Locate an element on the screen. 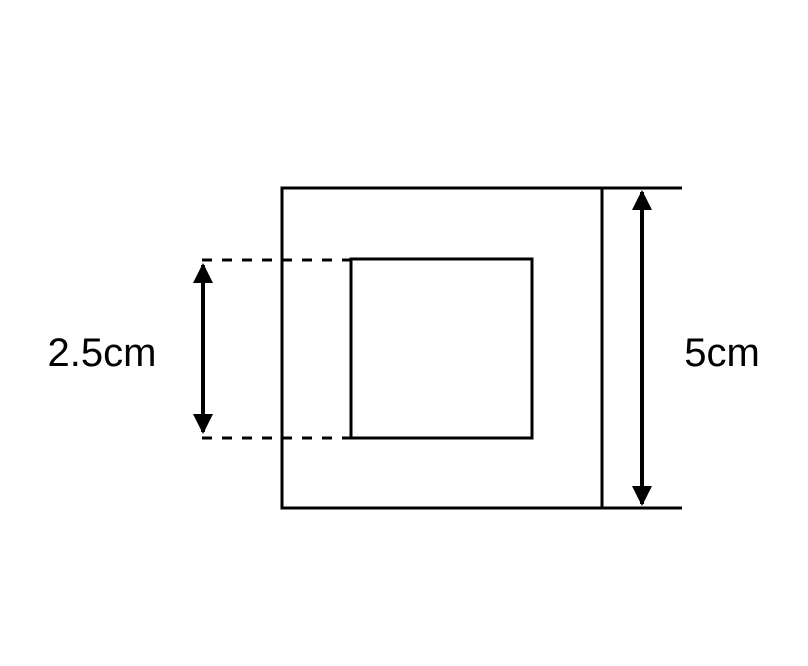 This screenshot has width=808, height=666. inner-square is located at coordinates (441, 348).